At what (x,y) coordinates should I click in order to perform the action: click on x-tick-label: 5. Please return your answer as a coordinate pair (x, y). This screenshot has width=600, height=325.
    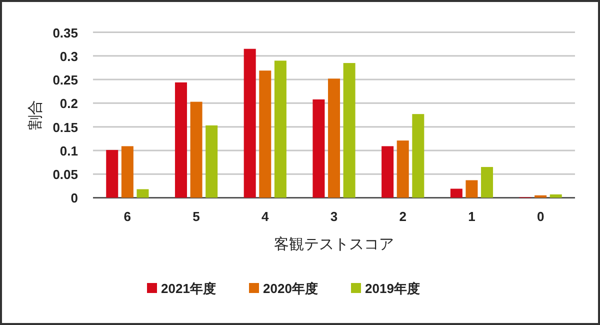
    Looking at the image, I should click on (196, 216).